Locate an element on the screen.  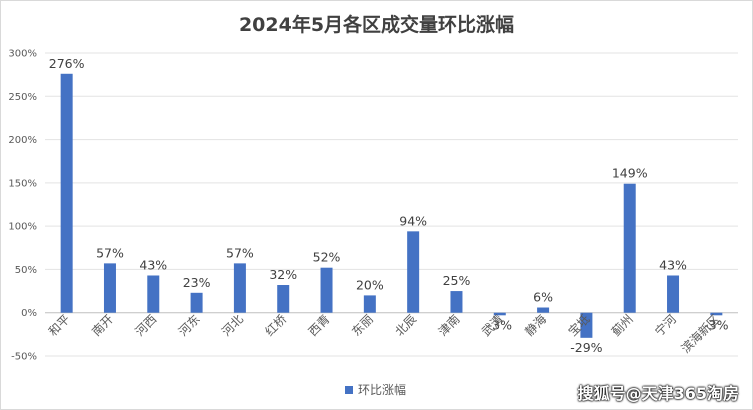
legend-swatch is located at coordinates (349, 389).